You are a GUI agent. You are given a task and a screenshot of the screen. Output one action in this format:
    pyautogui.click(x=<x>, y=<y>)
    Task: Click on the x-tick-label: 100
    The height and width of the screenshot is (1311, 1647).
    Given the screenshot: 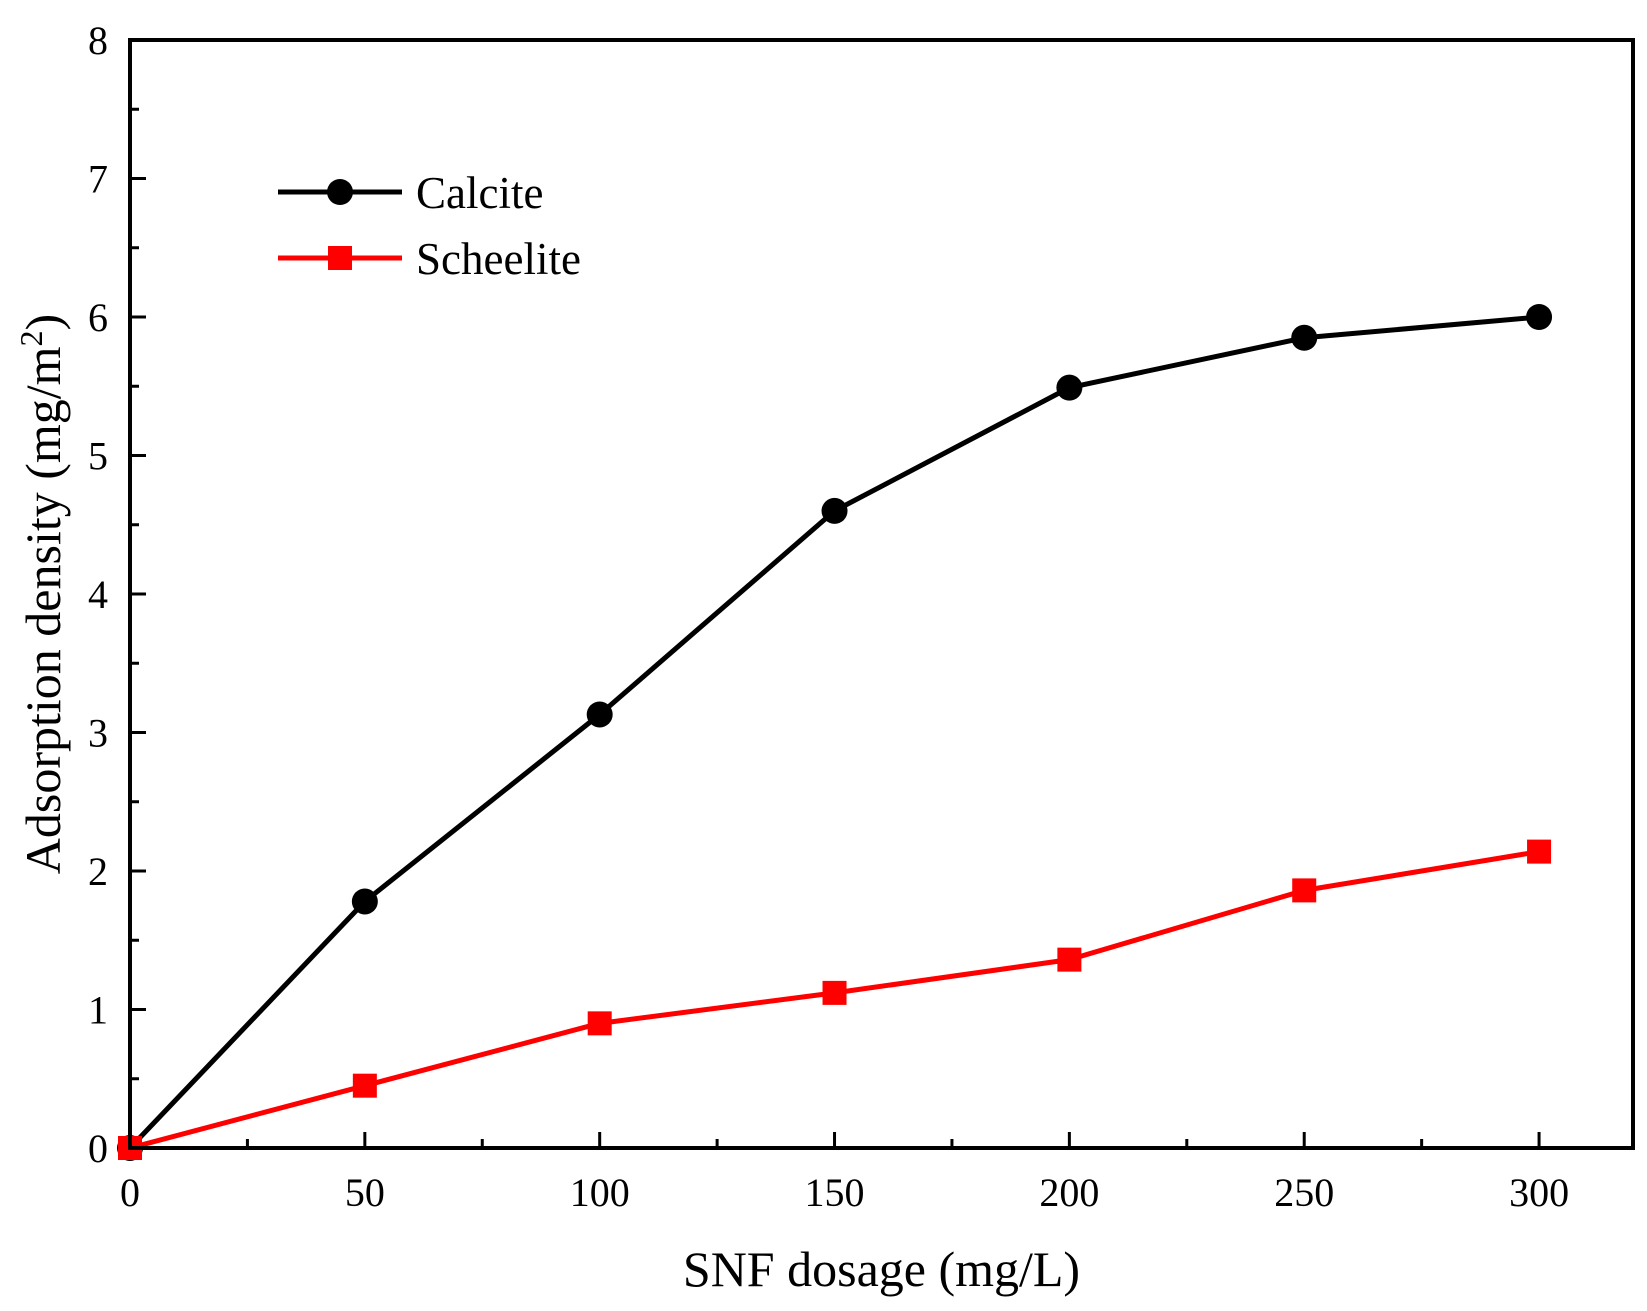 What is the action you would take?
    pyautogui.click(x=600, y=1192)
    